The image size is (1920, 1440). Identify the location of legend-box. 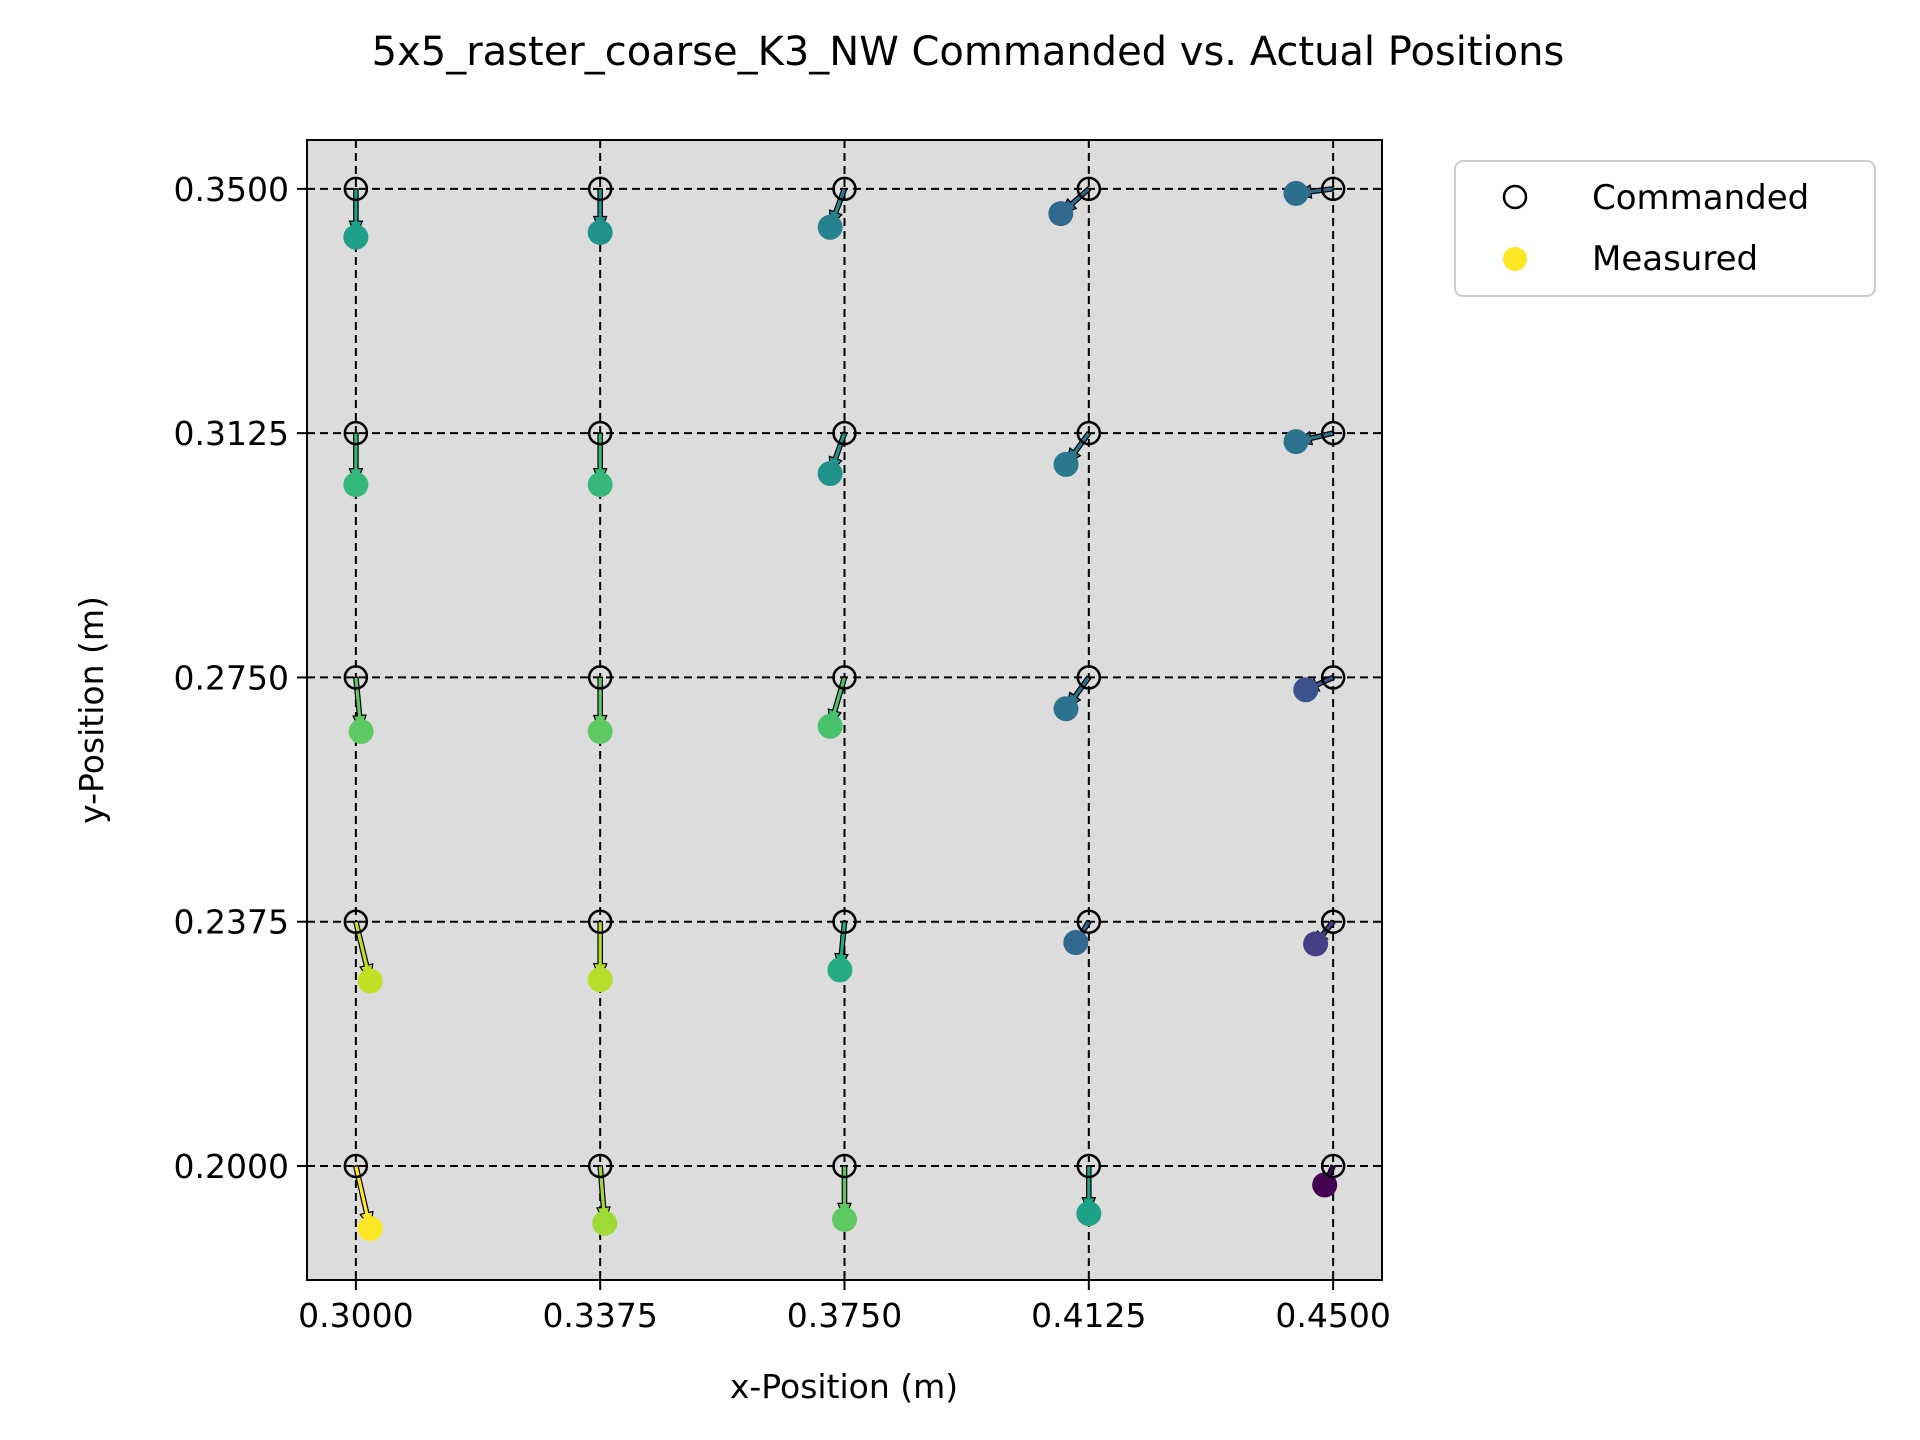
(1665, 228).